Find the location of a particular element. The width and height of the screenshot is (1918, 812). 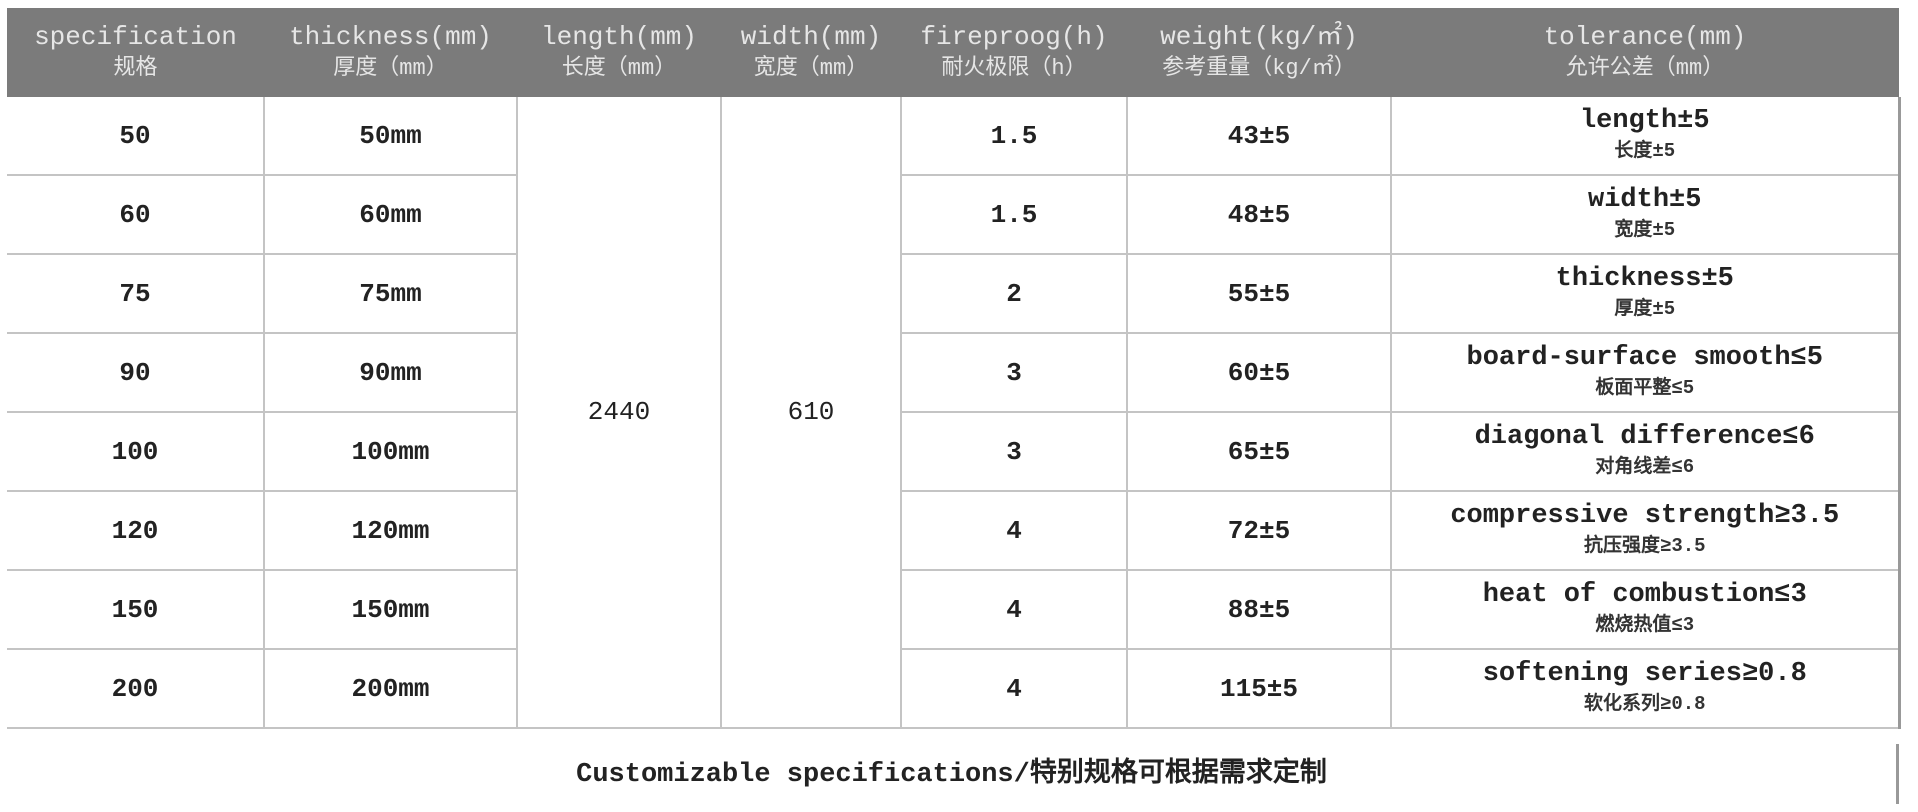

tolerance-cell: diagonal difference≤6 对角线差≤6 is located at coordinates (1645, 451).